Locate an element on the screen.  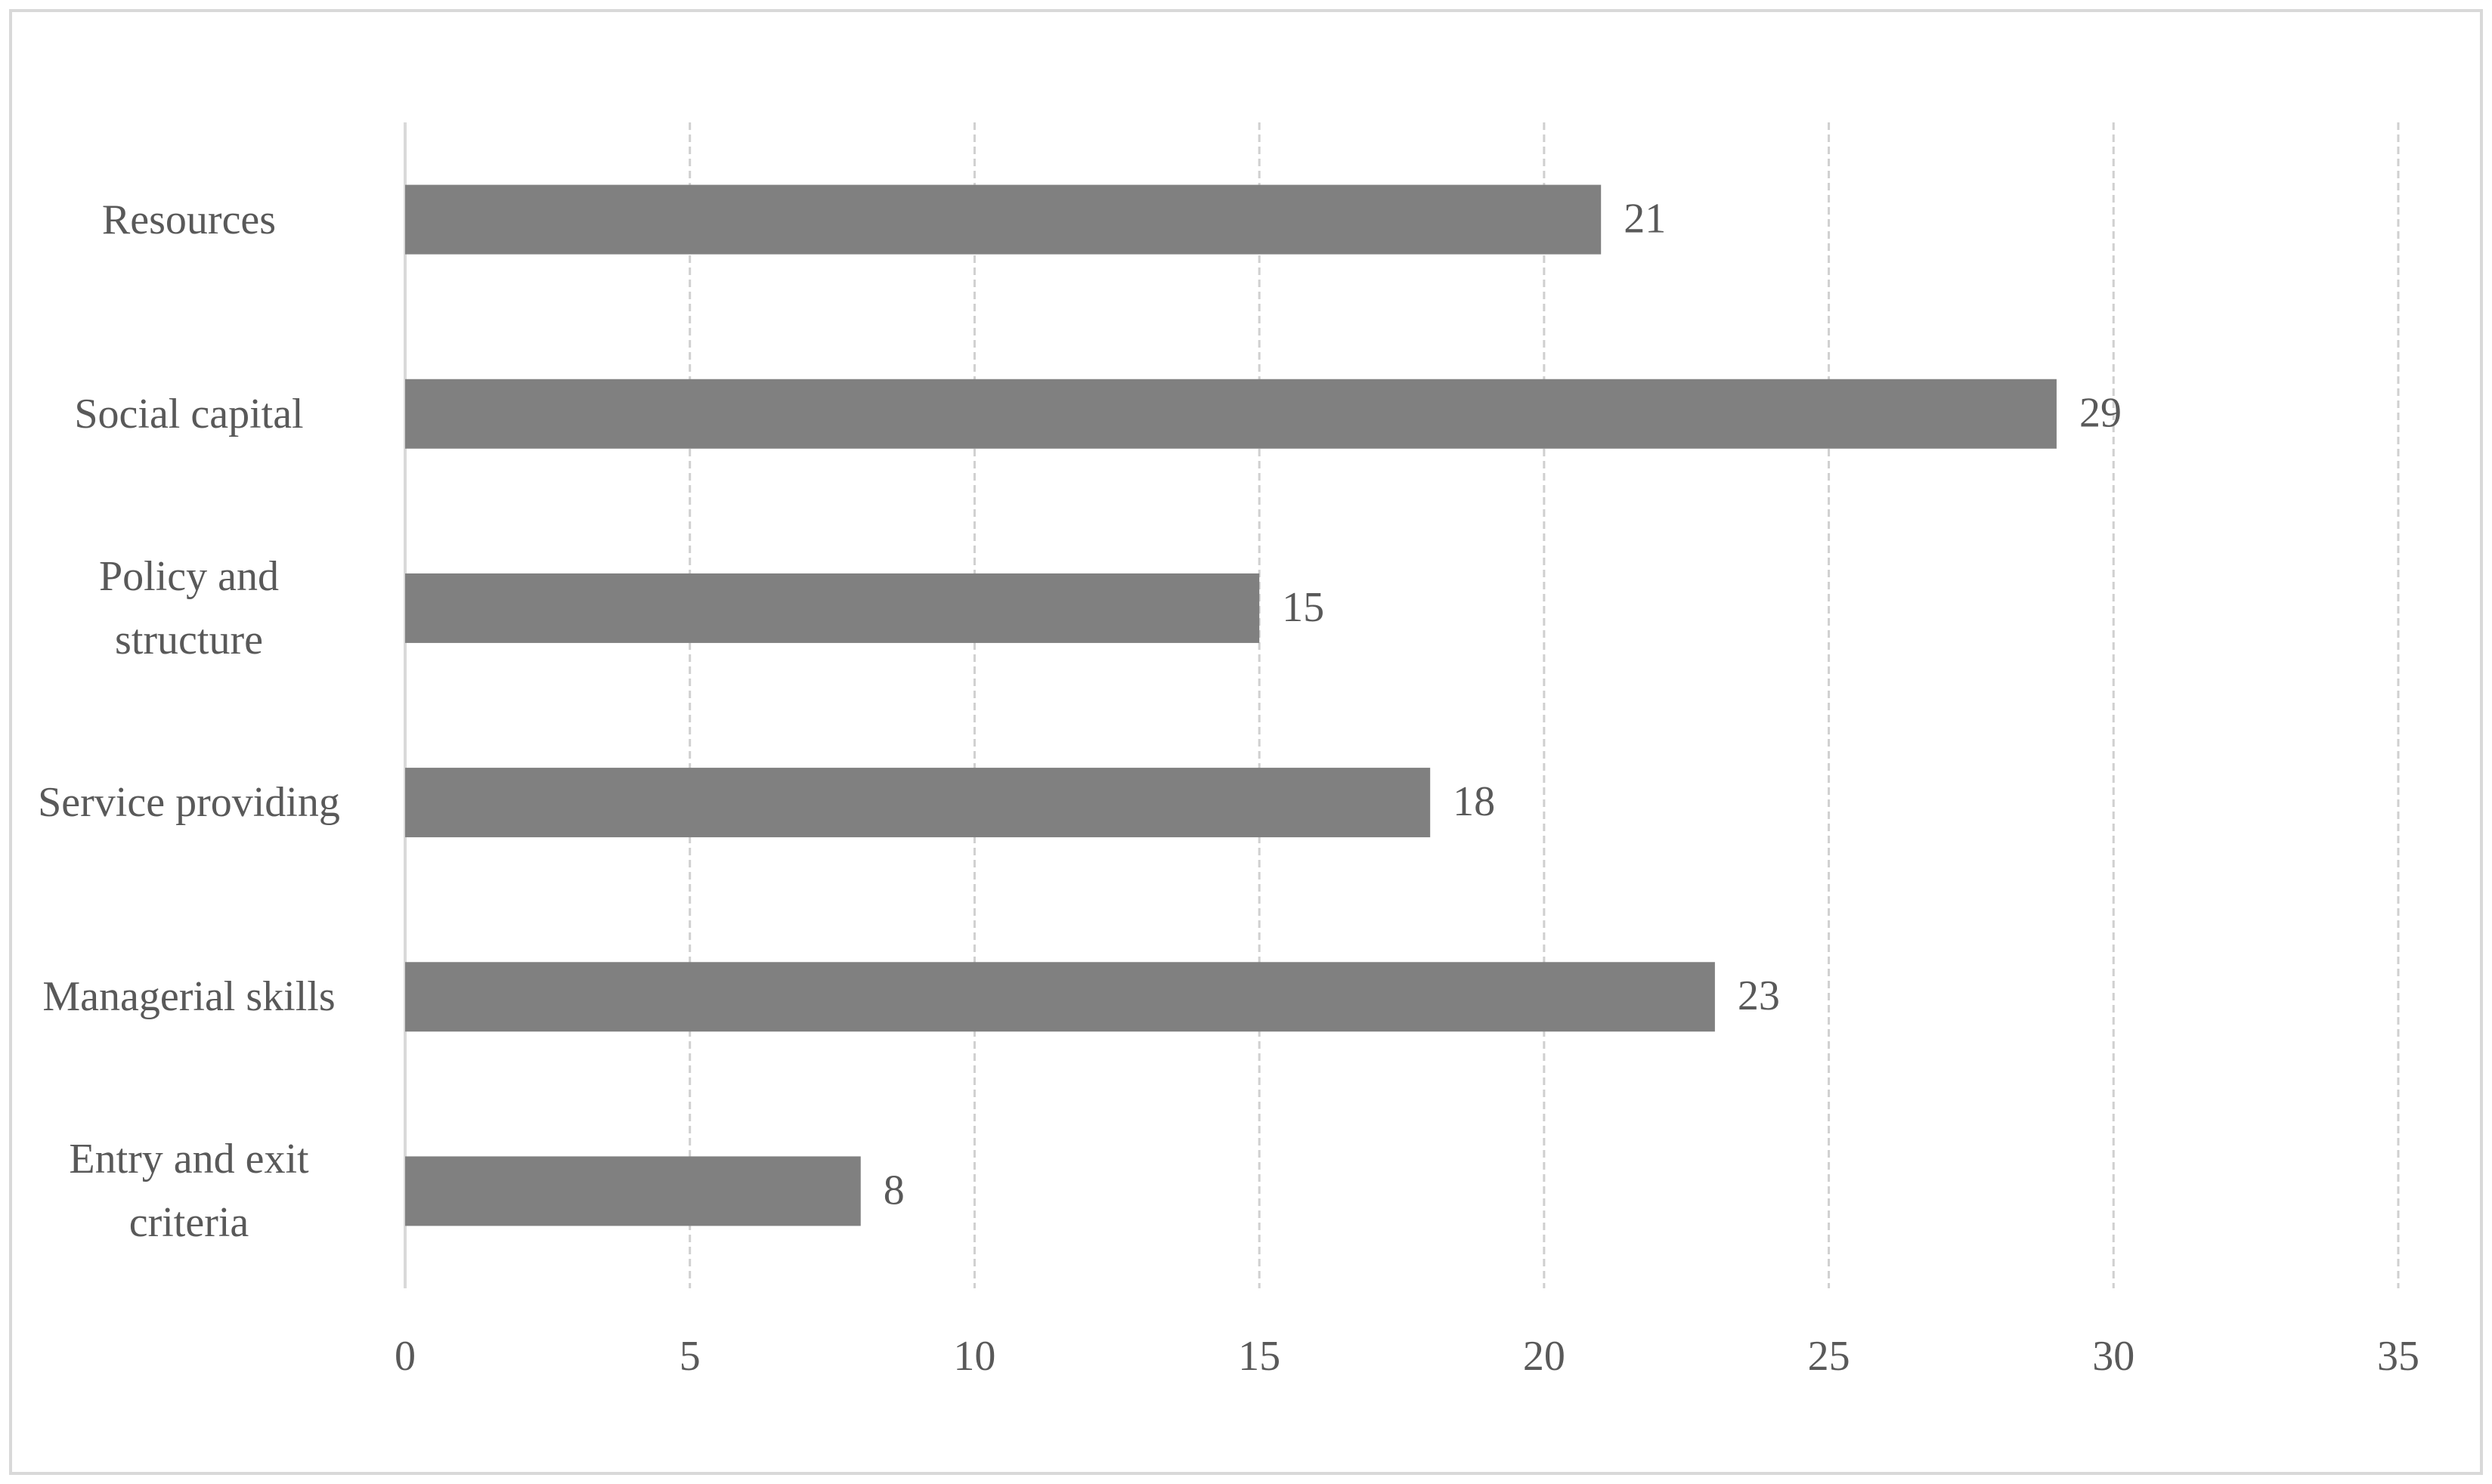
y-tick-label: Entry and exit criteria is located at coordinates (189, 1191).